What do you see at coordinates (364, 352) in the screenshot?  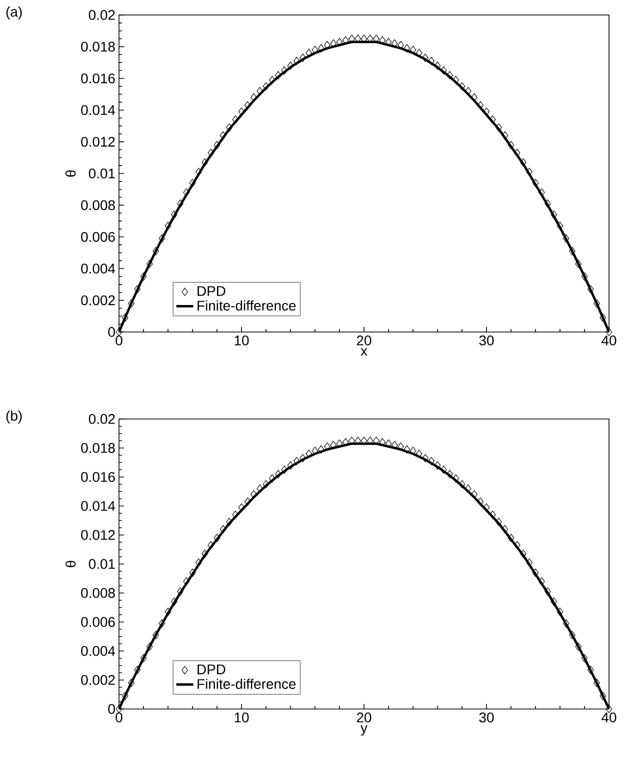 I see `x-axis-title: x` at bounding box center [364, 352].